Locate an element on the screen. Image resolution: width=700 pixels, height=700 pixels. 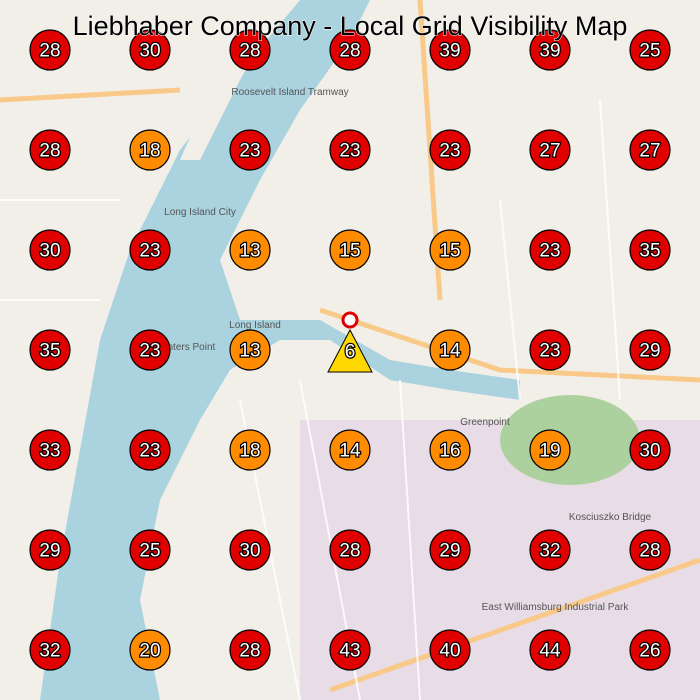
map-label: Kosciuszko Bridge is located at coordinates (610, 517).